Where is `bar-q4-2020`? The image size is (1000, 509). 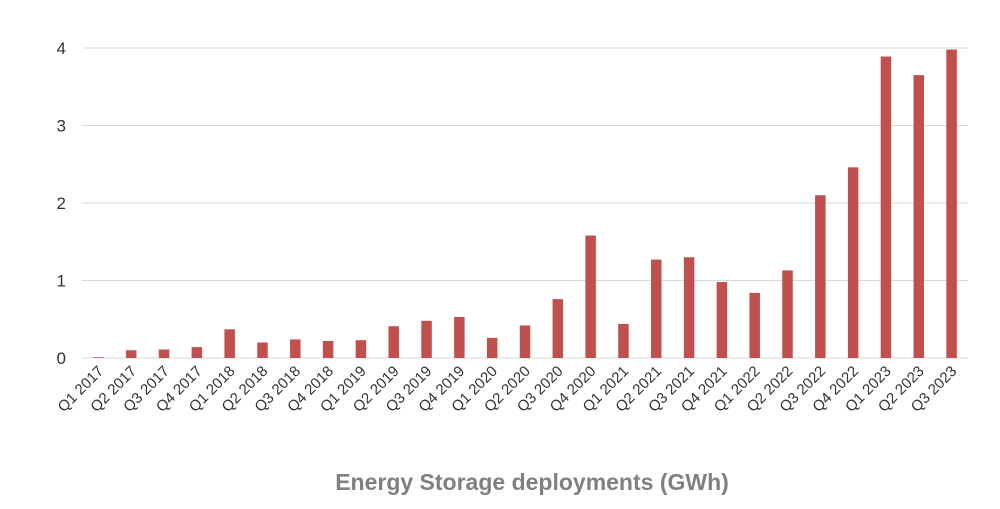 bar-q4-2020 is located at coordinates (590, 296).